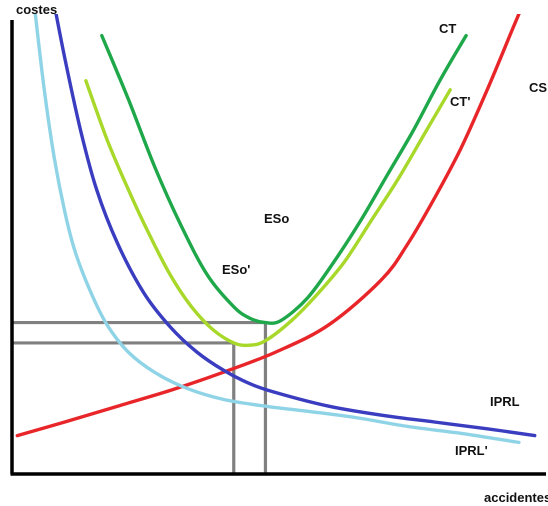  What do you see at coordinates (460, 101) in the screenshot?
I see `series-label: CT'` at bounding box center [460, 101].